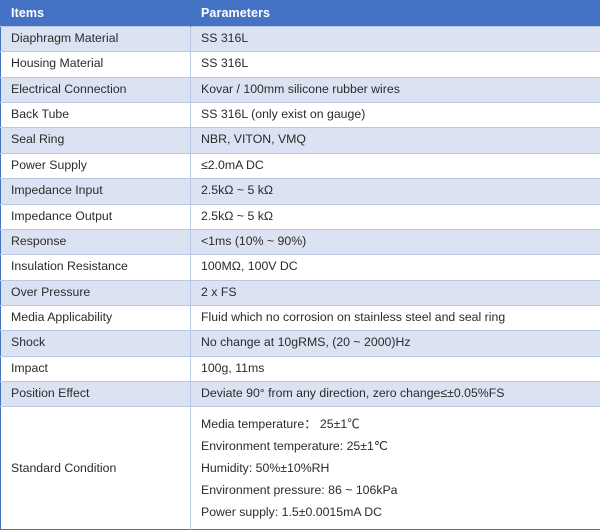  What do you see at coordinates (395, 115) in the screenshot?
I see `row-item-value: SS 316L (only exist on gauge)` at bounding box center [395, 115].